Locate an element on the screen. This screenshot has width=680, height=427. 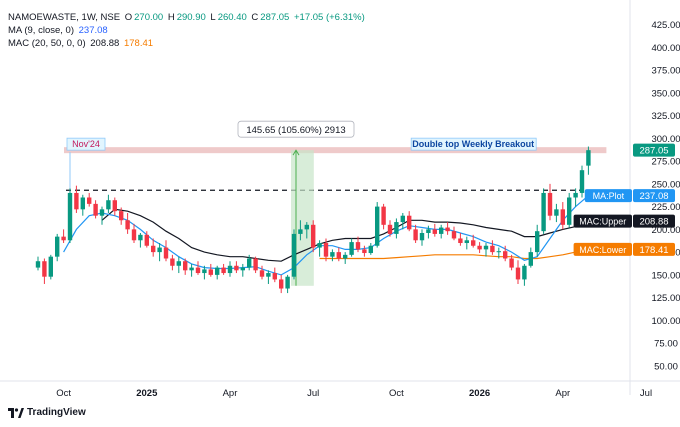
price-tag-name: MAC:Upper is located at coordinates (602, 222).